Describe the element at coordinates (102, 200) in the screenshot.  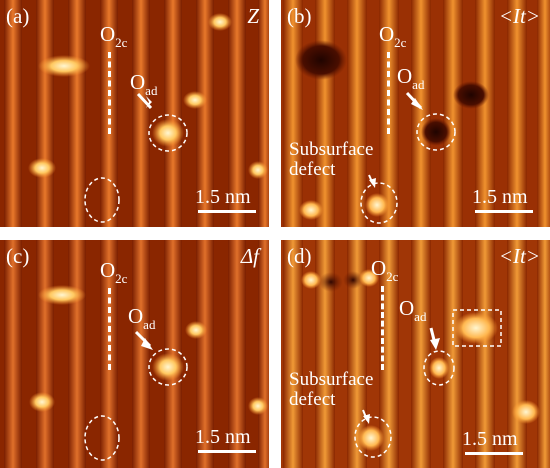
I see `vacancy-circle` at that location.